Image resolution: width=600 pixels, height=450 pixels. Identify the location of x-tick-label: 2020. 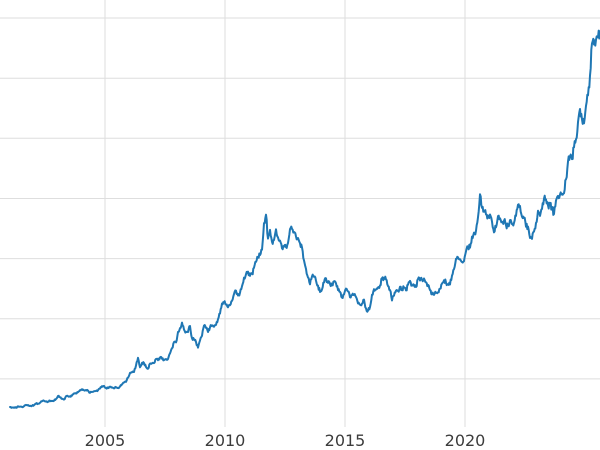
(465, 440).